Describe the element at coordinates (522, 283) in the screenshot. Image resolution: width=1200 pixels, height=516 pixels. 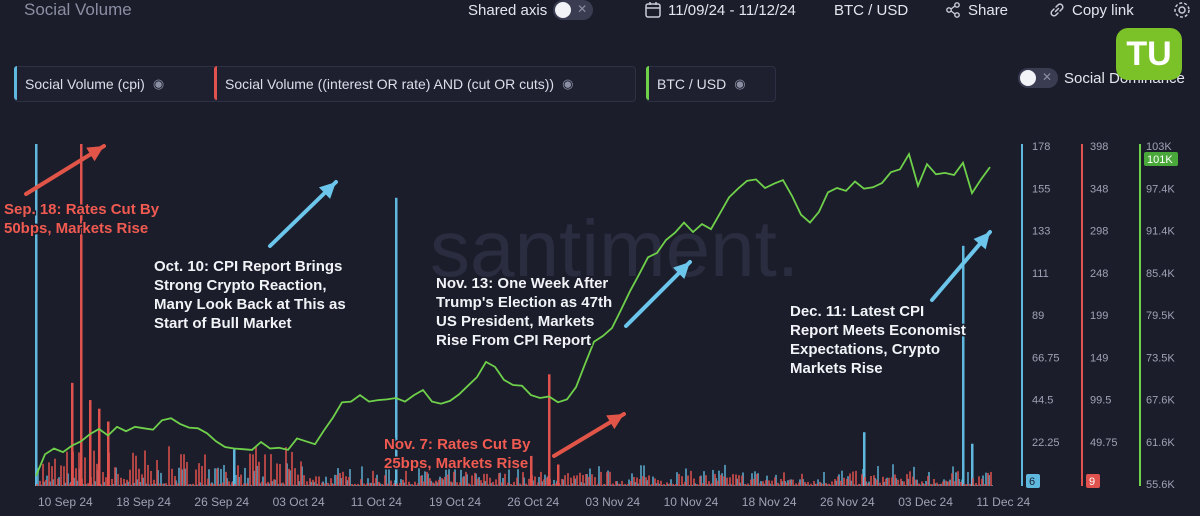
I see `annotation-text: Nov. 13: One Week After` at that location.